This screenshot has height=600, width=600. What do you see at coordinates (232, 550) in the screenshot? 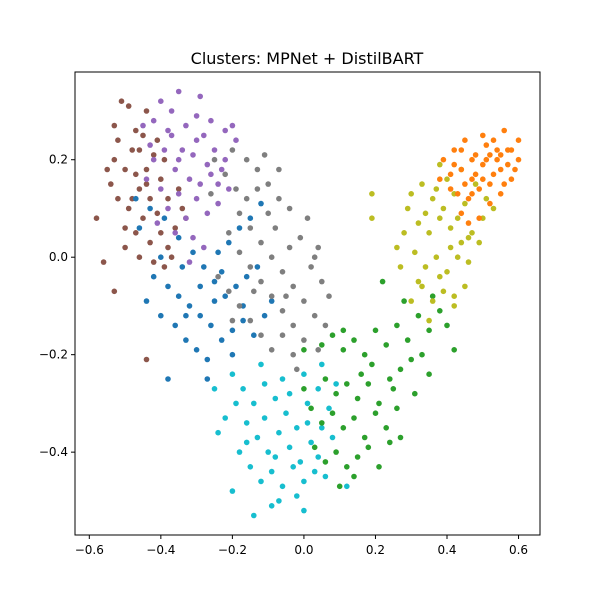
I see `x-tick-label: −0.2` at bounding box center [232, 550].